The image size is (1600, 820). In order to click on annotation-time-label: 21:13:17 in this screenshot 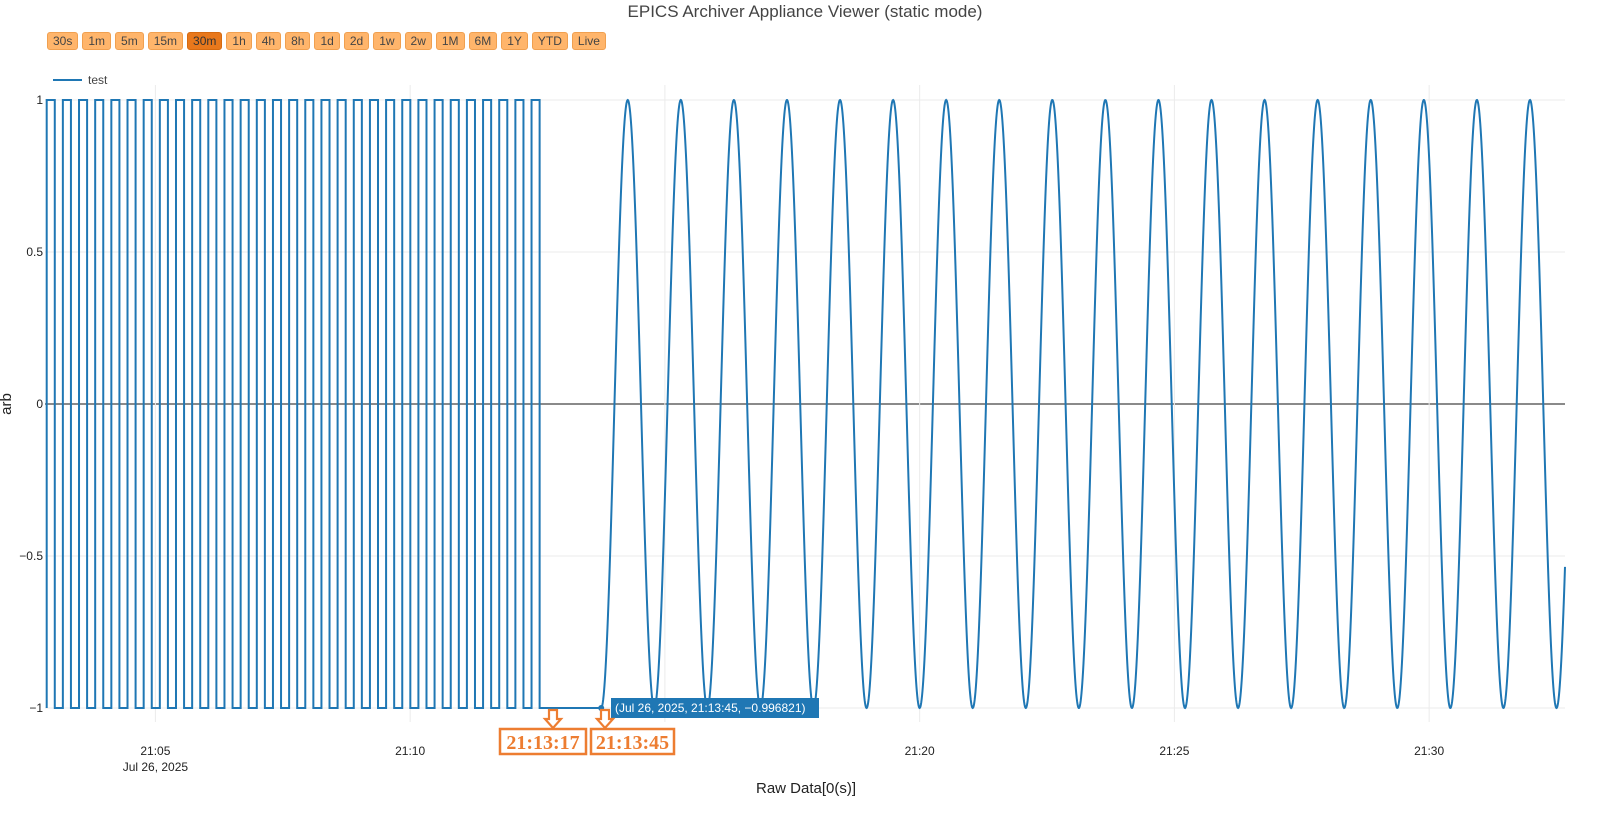, I will do `click(542, 743)`.